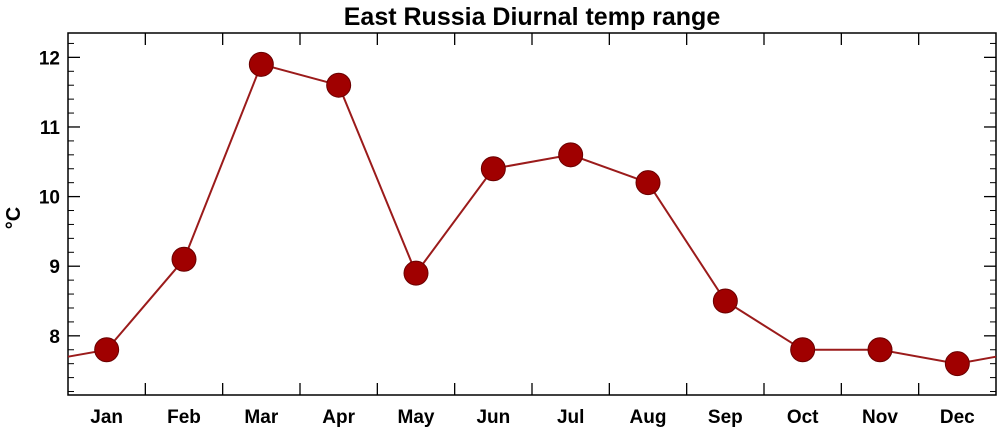 Image resolution: width=1000 pixels, height=431 pixels. What do you see at coordinates (54, 267) in the screenshot?
I see `y-tick-label: 9` at bounding box center [54, 267].